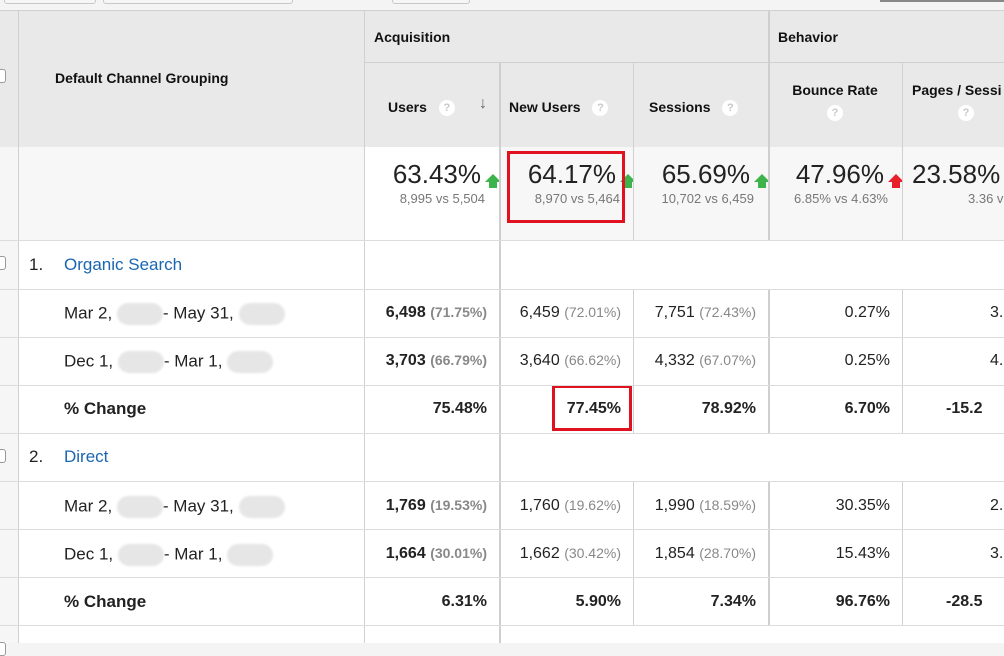 The height and width of the screenshot is (656, 1004). I want to click on dimension-header: Default Channel Grouping, so click(142, 78).